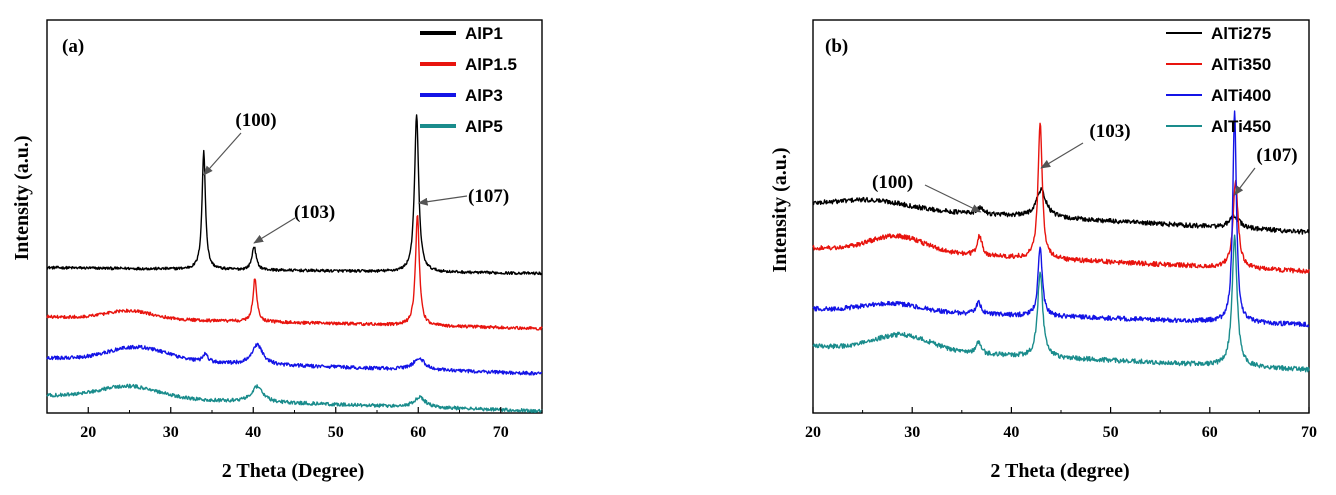 This screenshot has height=495, width=1336. Describe the element at coordinates (484, 126) in the screenshot. I see `legend-label: AlP5` at that location.